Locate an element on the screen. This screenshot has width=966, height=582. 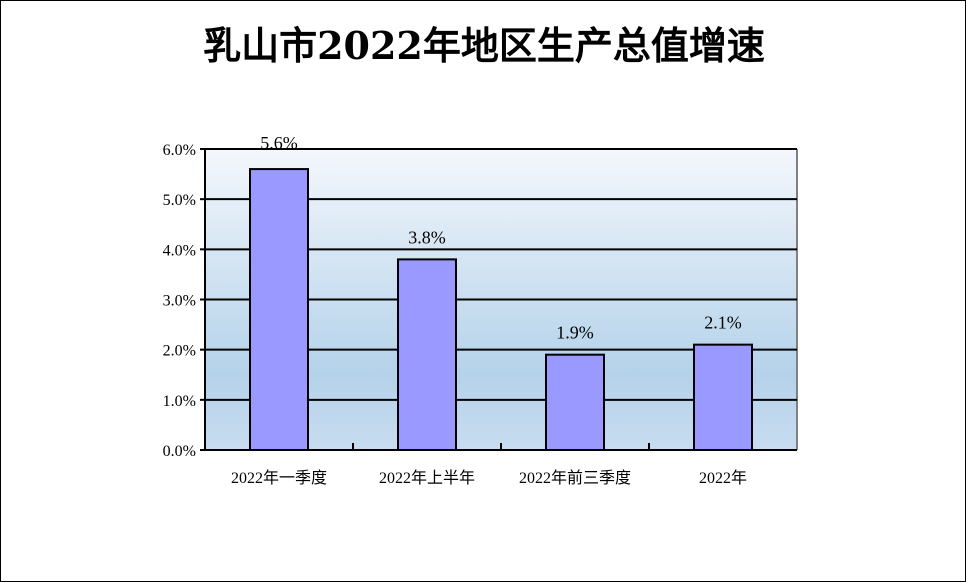
data-label: 2.1% is located at coordinates (723, 323).